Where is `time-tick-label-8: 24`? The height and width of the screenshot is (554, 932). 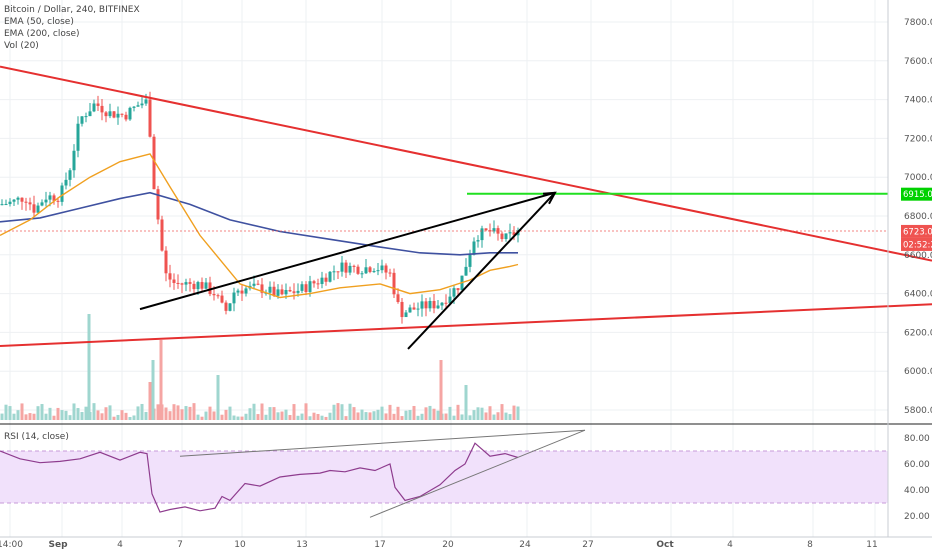 time-tick-label-8: 24 is located at coordinates (525, 545).